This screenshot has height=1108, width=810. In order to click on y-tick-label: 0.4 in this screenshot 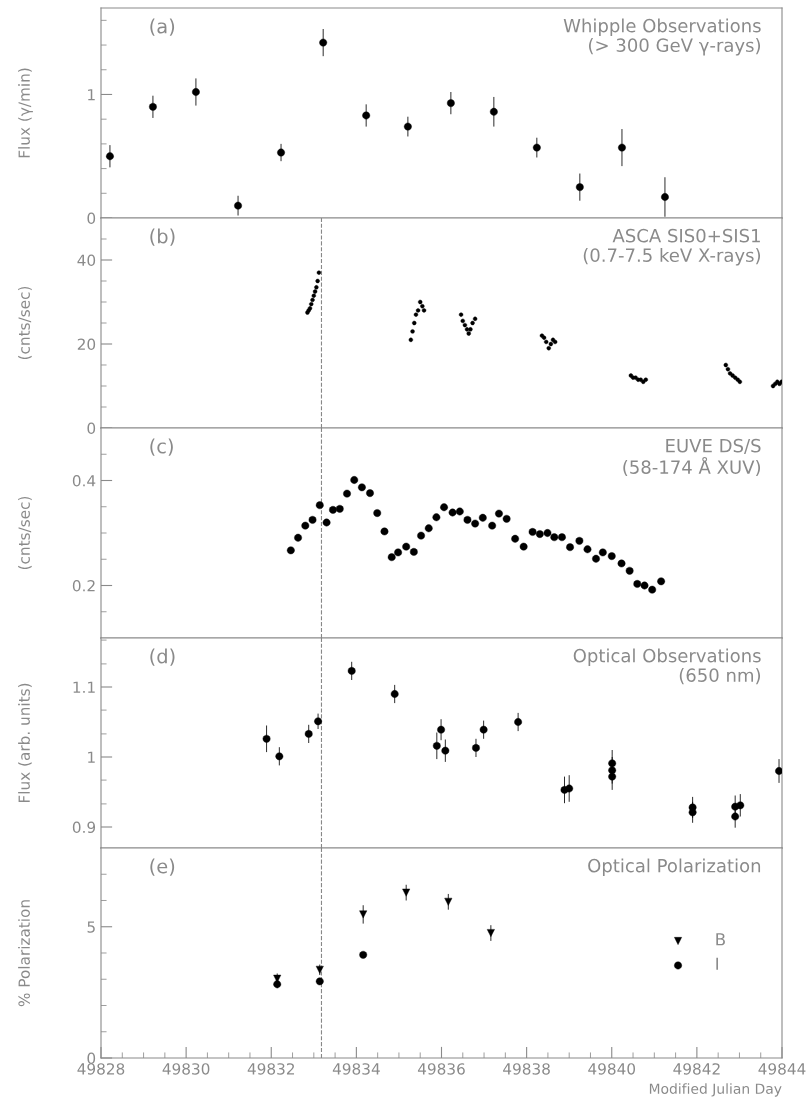, I will do `click(84, 480)`.